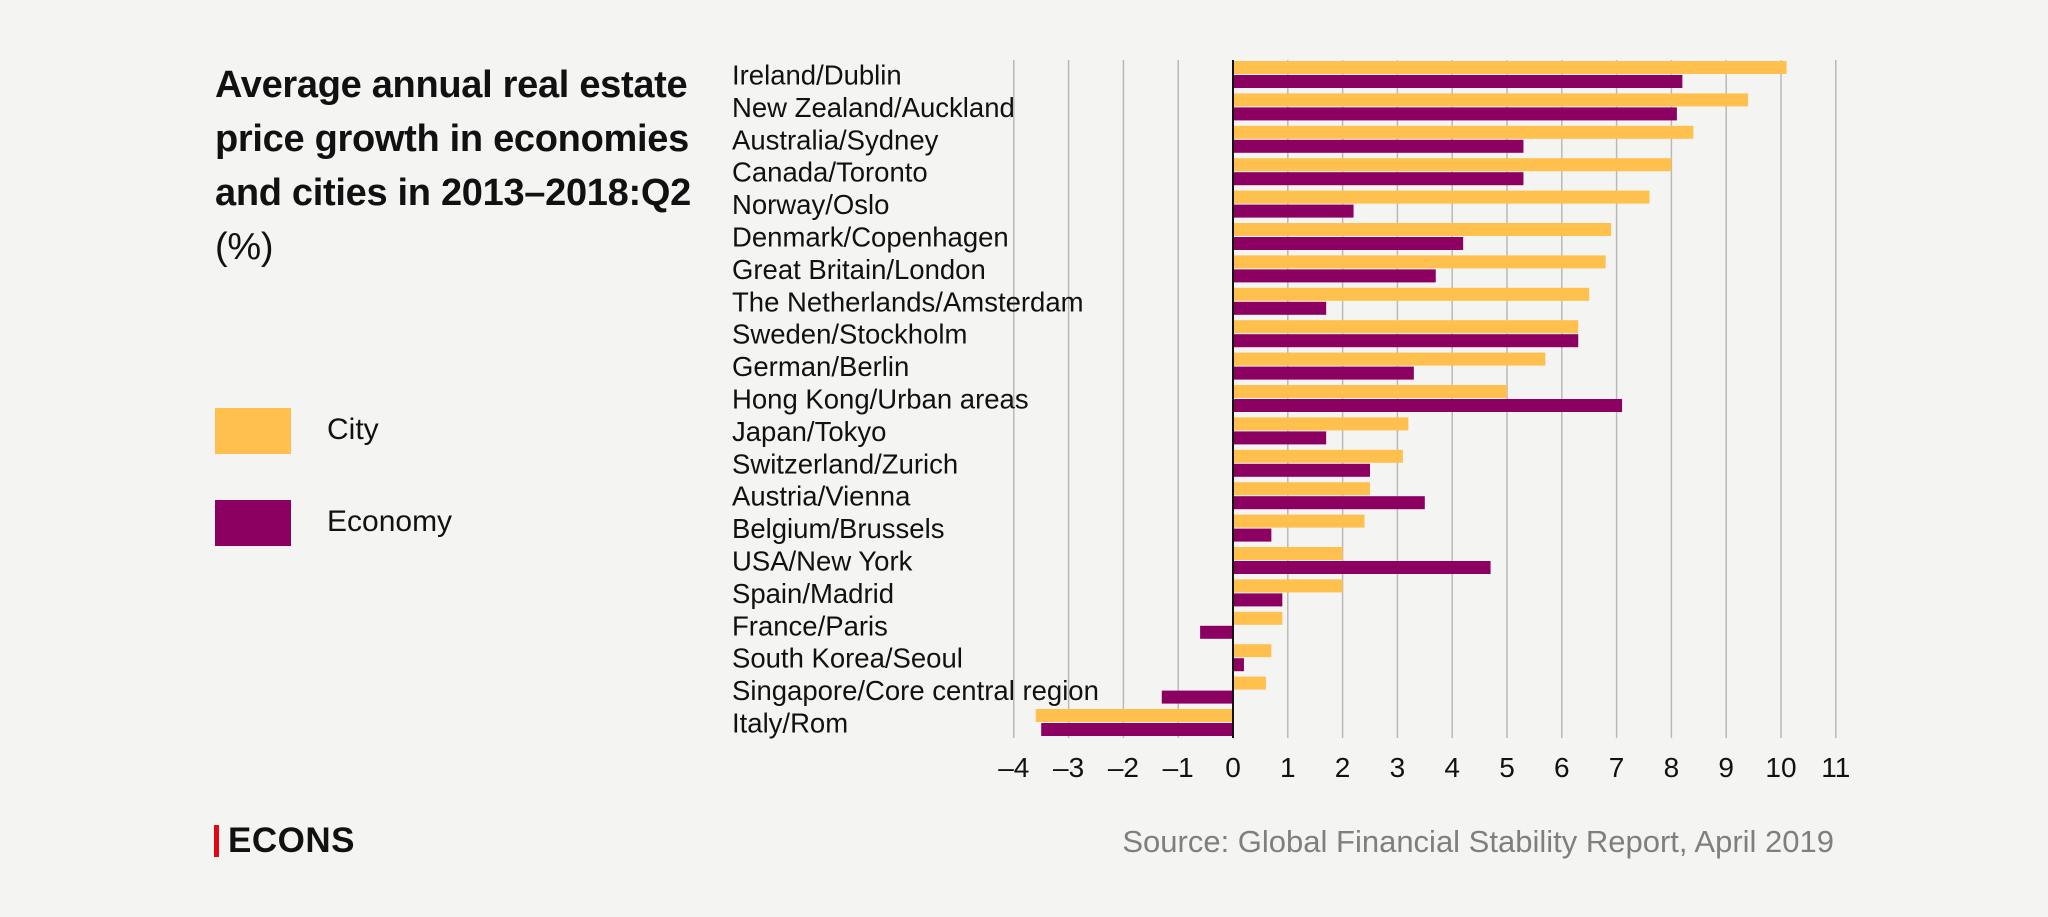 This screenshot has width=2048, height=917. What do you see at coordinates (1726, 767) in the screenshot?
I see `x-tick-label: 9` at bounding box center [1726, 767].